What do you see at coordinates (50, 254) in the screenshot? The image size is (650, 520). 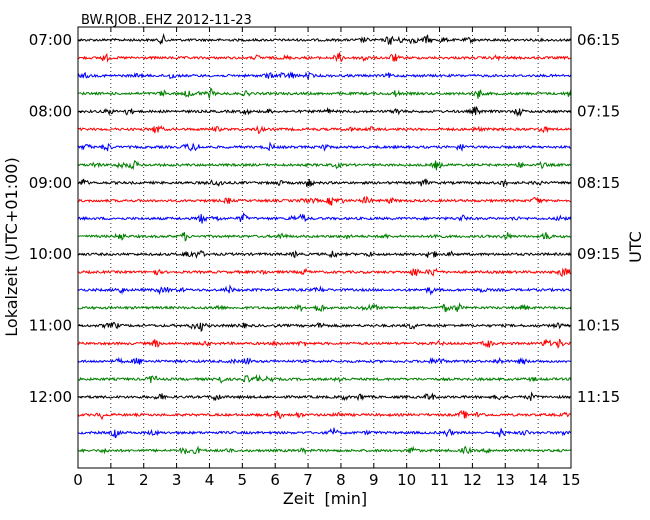 I see `y-tick-label-left: 10:00` at bounding box center [50, 254].